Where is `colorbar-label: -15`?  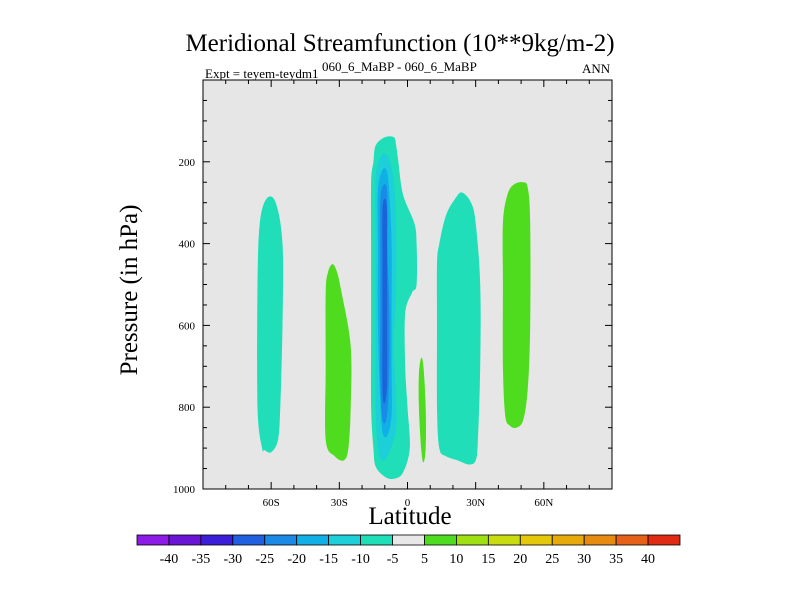 colorbar-label: -15 is located at coordinates (328, 559).